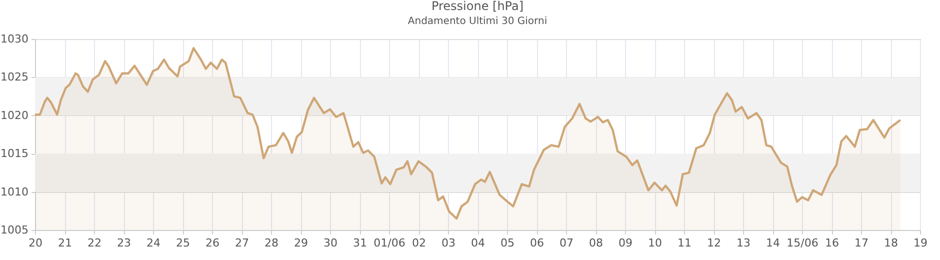  I want to click on chart-title: Pressione [hPa], so click(477, 6).